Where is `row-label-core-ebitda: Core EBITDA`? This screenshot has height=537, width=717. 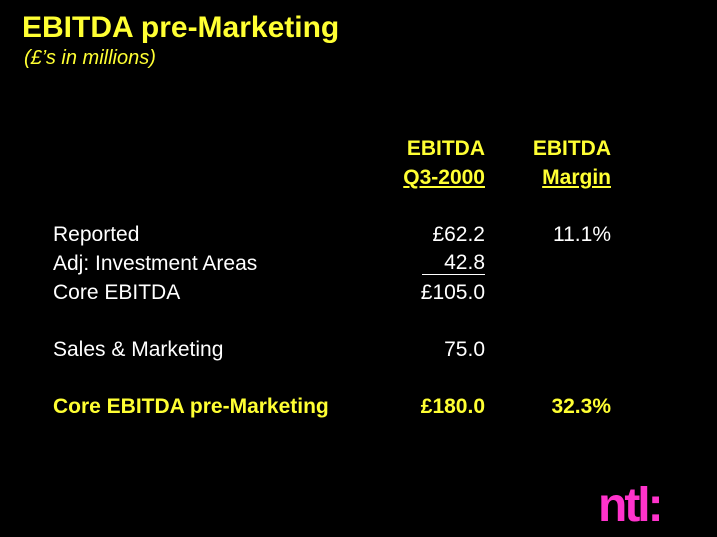 row-label-core-ebitda: Core EBITDA is located at coordinates (117, 292).